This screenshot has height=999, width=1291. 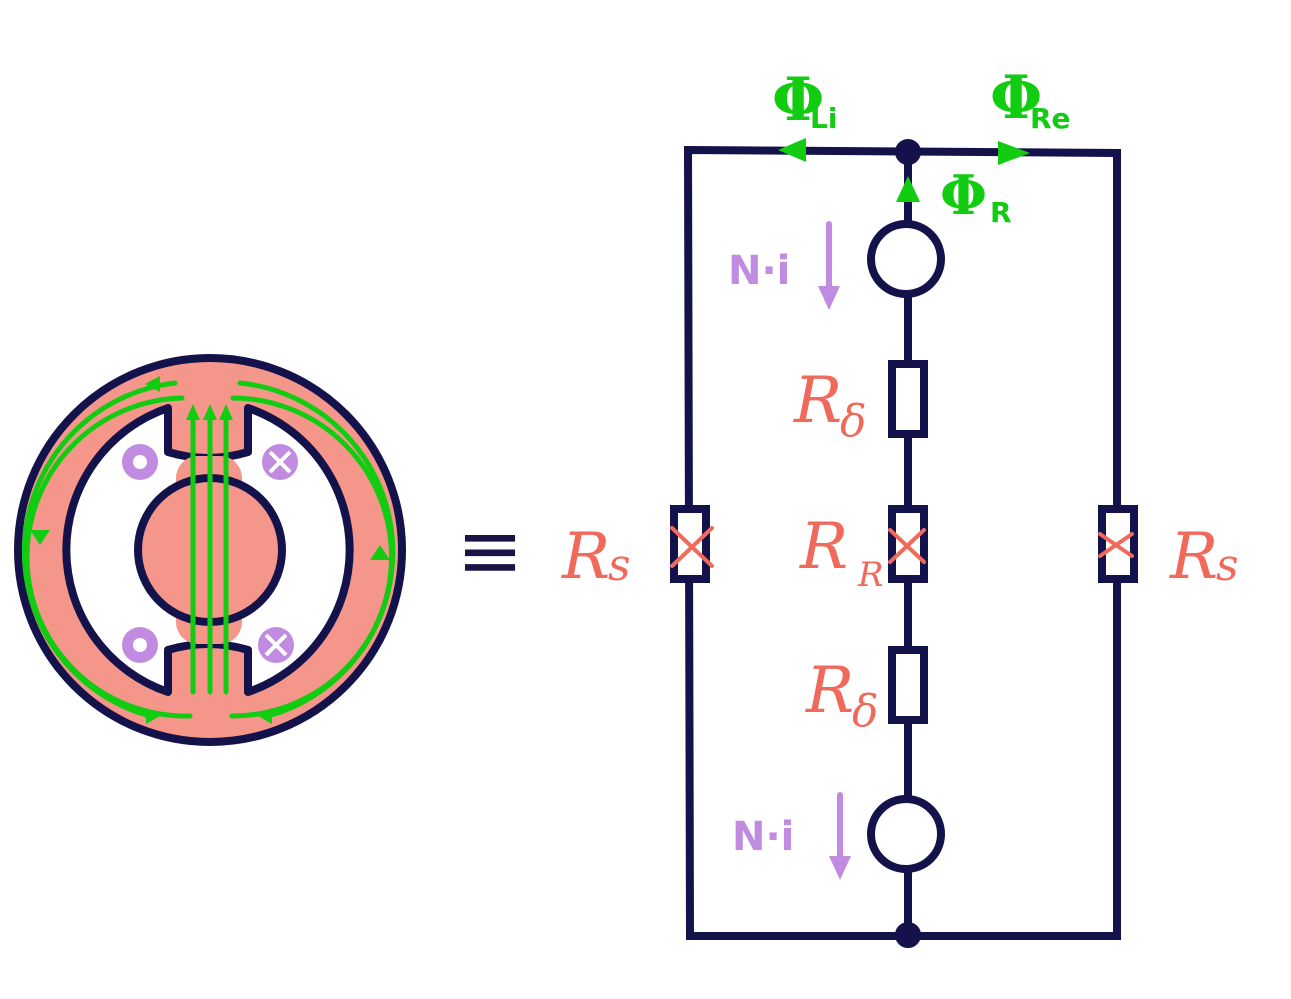 What do you see at coordinates (1050, 118) in the screenshot?
I see `svg-text: Re` at bounding box center [1050, 118].